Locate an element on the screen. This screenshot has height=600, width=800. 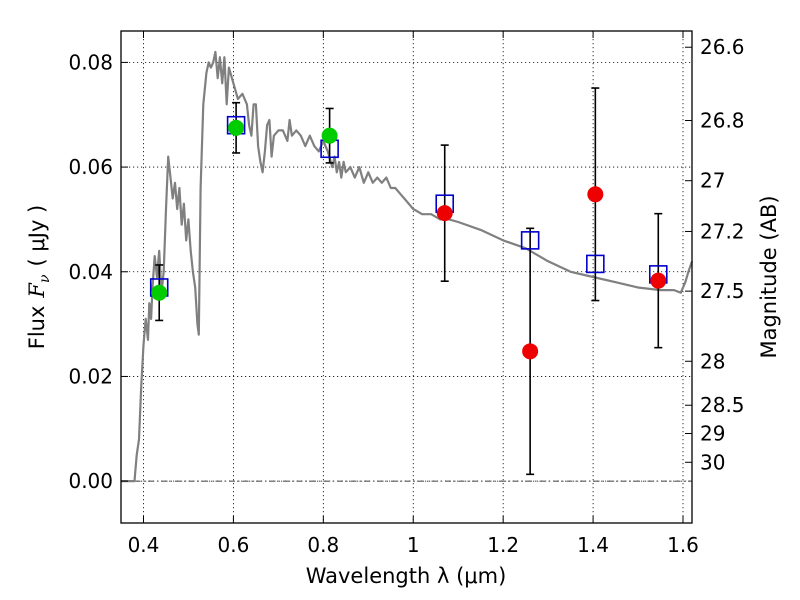
magnitude-tick-label: 29 is located at coordinates (712, 433).